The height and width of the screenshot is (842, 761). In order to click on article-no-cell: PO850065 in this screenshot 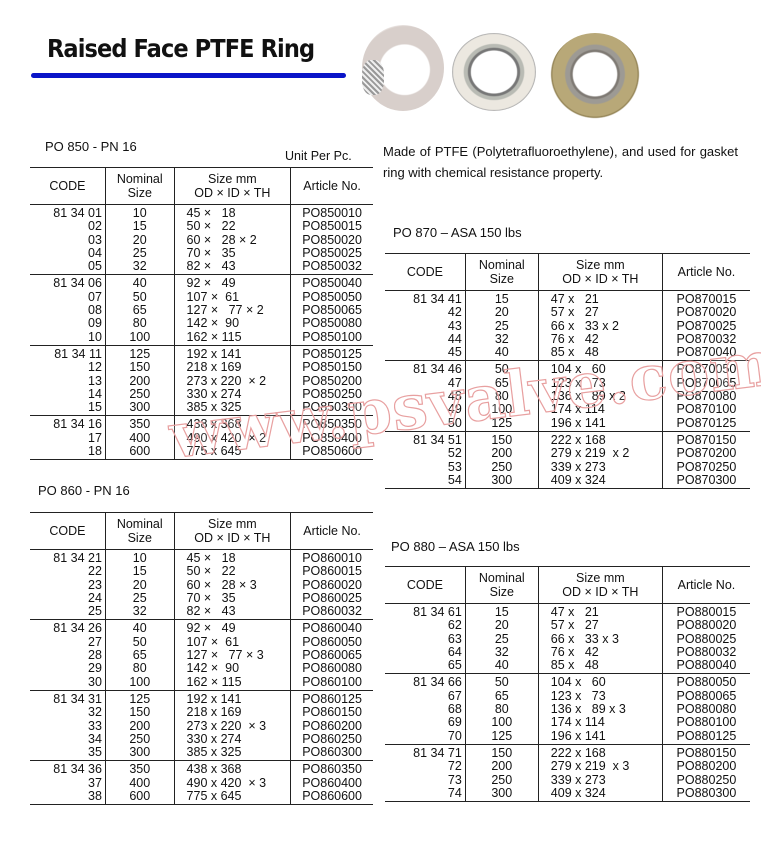, I will do `click(331, 310)`.